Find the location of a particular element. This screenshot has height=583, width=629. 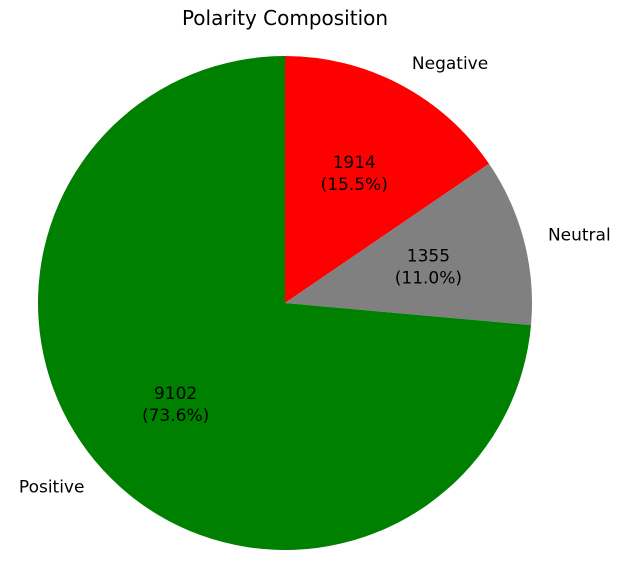

pie-category-label-negative: Negative is located at coordinates (450, 64).